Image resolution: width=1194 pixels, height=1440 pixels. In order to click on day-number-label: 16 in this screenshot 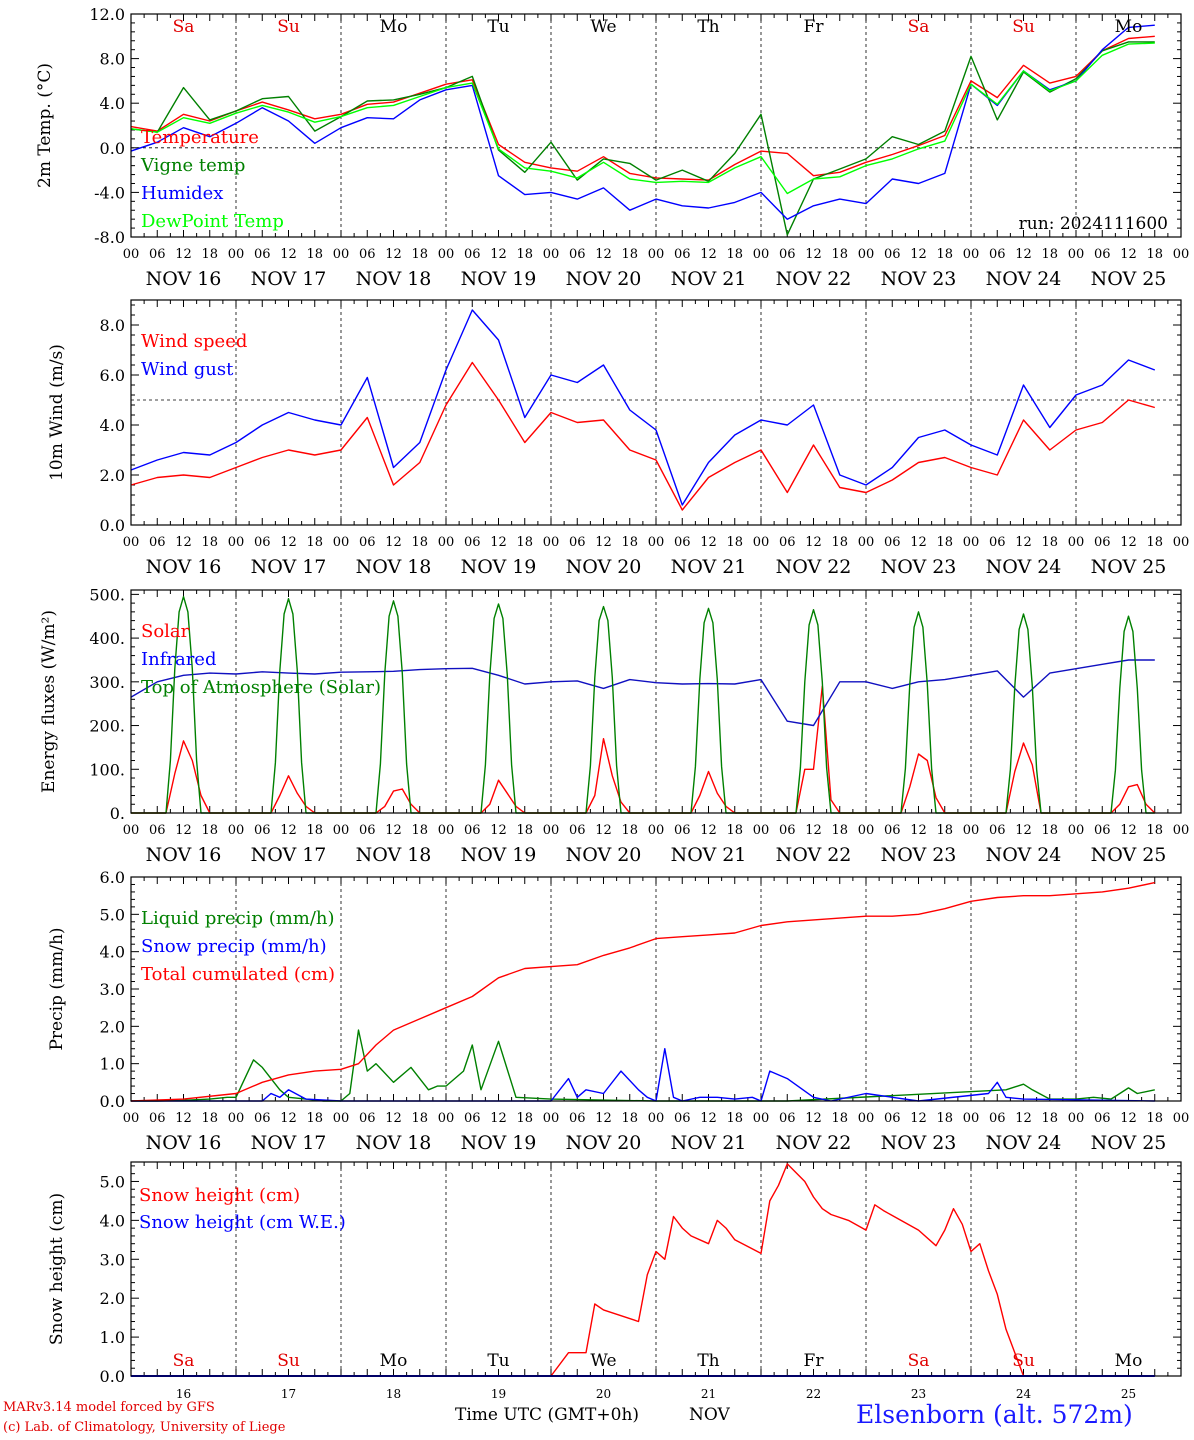, I will do `click(183, 1393)`.